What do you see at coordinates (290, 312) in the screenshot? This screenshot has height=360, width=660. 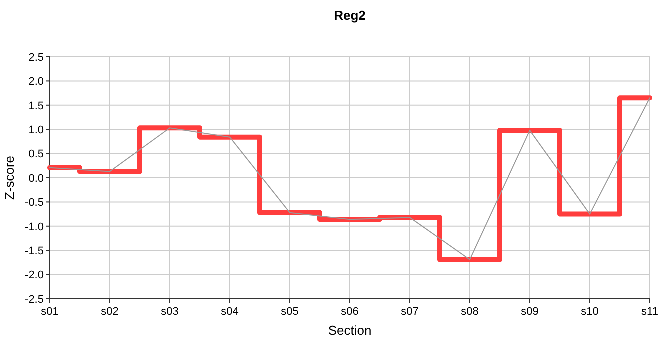 I see `x-tick-label: s05` at bounding box center [290, 312].